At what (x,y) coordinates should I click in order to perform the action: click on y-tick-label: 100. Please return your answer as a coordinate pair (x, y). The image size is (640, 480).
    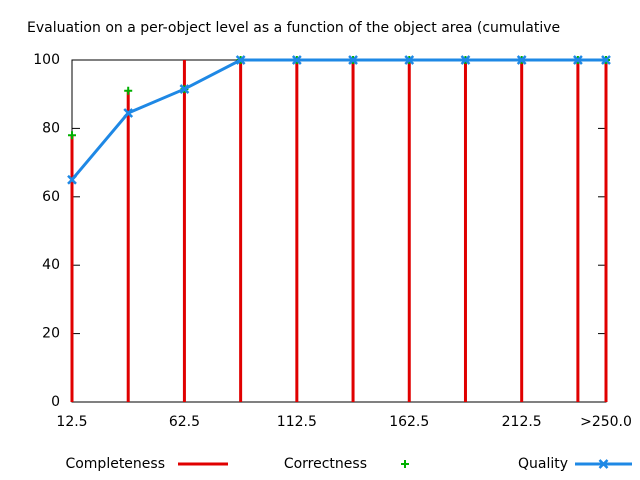
    Looking at the image, I should click on (46, 60).